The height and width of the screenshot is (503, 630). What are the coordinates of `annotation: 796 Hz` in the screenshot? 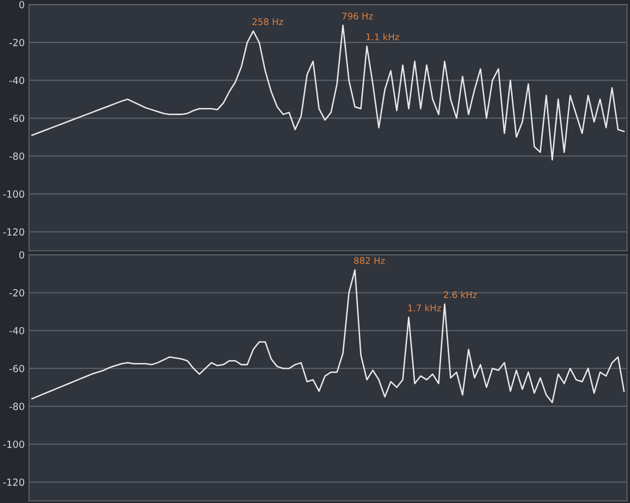 It's located at (357, 16).